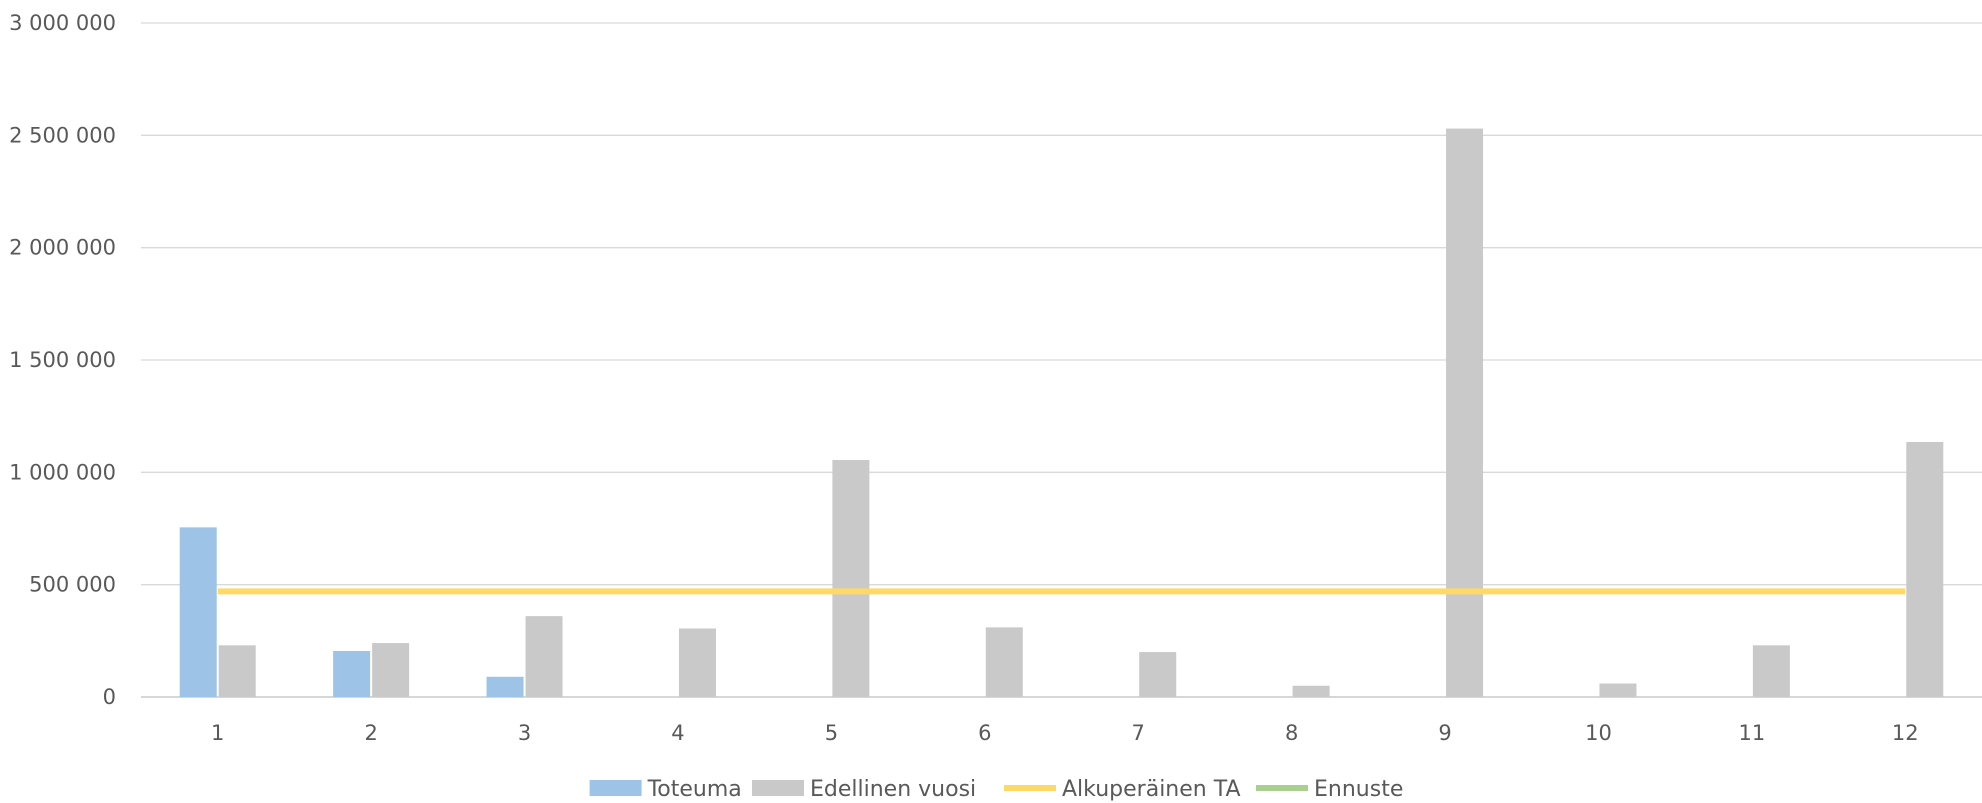 The image size is (1982, 803). What do you see at coordinates (1905, 733) in the screenshot?
I see `x-tick-label: 12` at bounding box center [1905, 733].